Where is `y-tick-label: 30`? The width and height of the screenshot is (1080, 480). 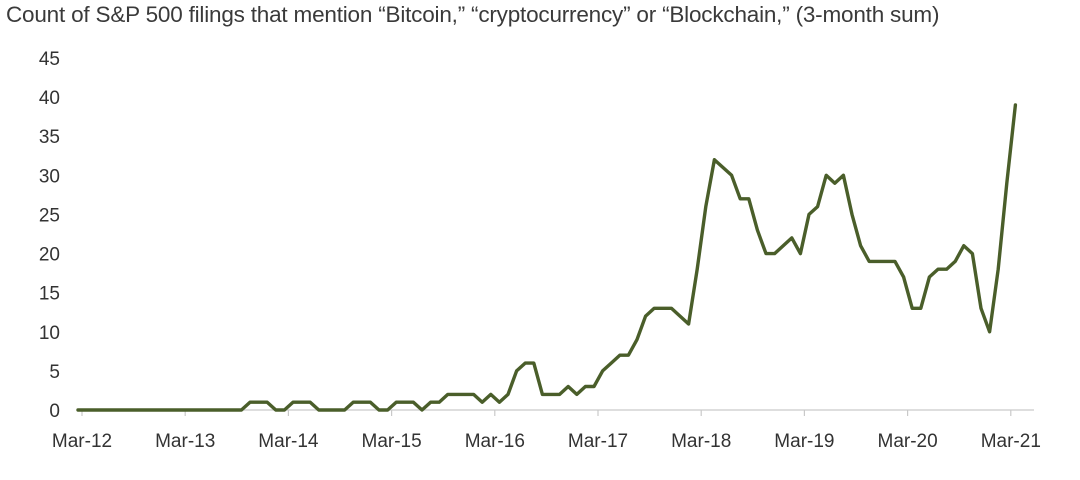
y-tick-label: 30 is located at coordinates (49, 176).